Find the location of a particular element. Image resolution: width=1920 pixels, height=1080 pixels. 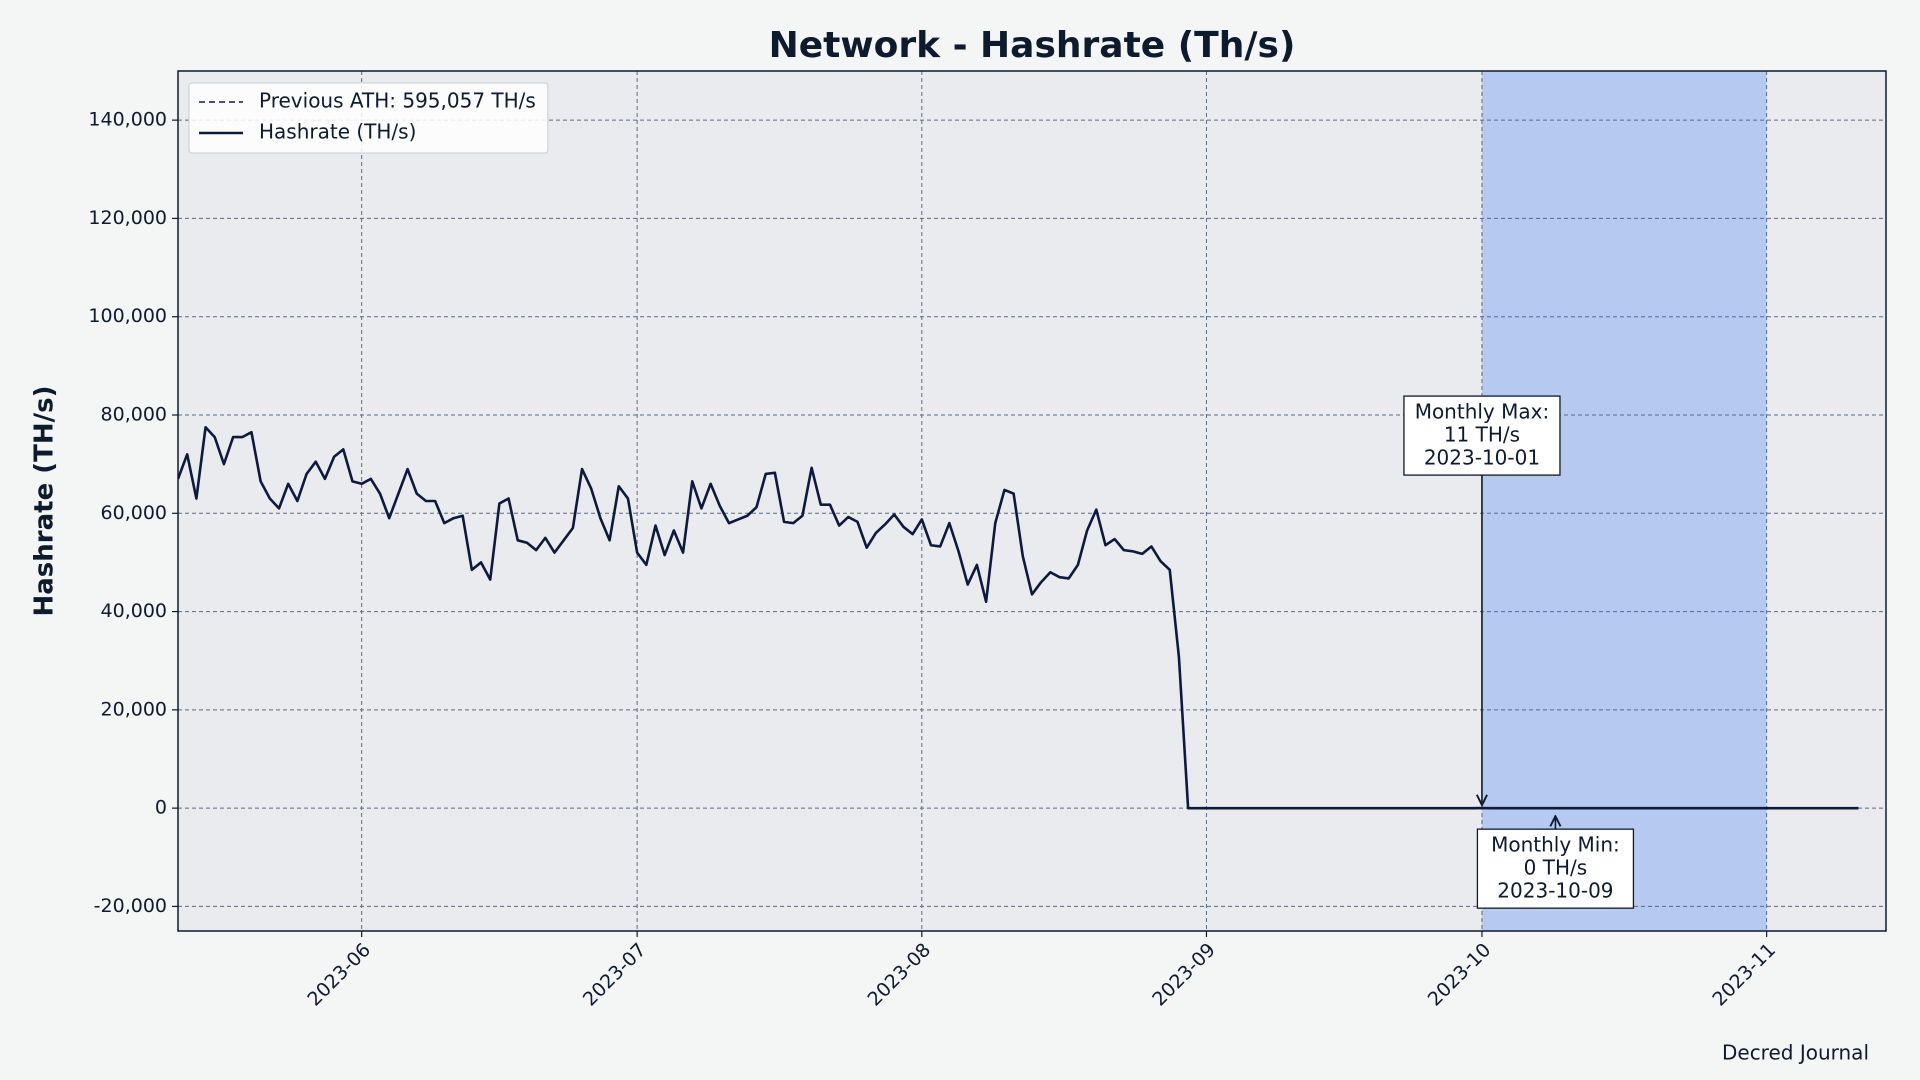

legend-label: Previous ATH: 595,057 TH/s is located at coordinates (397, 101).